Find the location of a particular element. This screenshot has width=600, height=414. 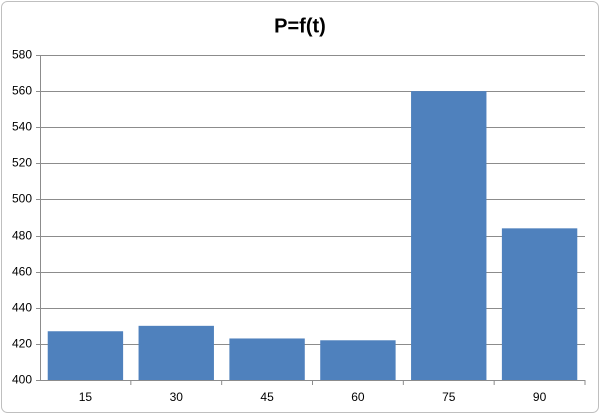

x-tick-label: 60 is located at coordinates (358, 397).